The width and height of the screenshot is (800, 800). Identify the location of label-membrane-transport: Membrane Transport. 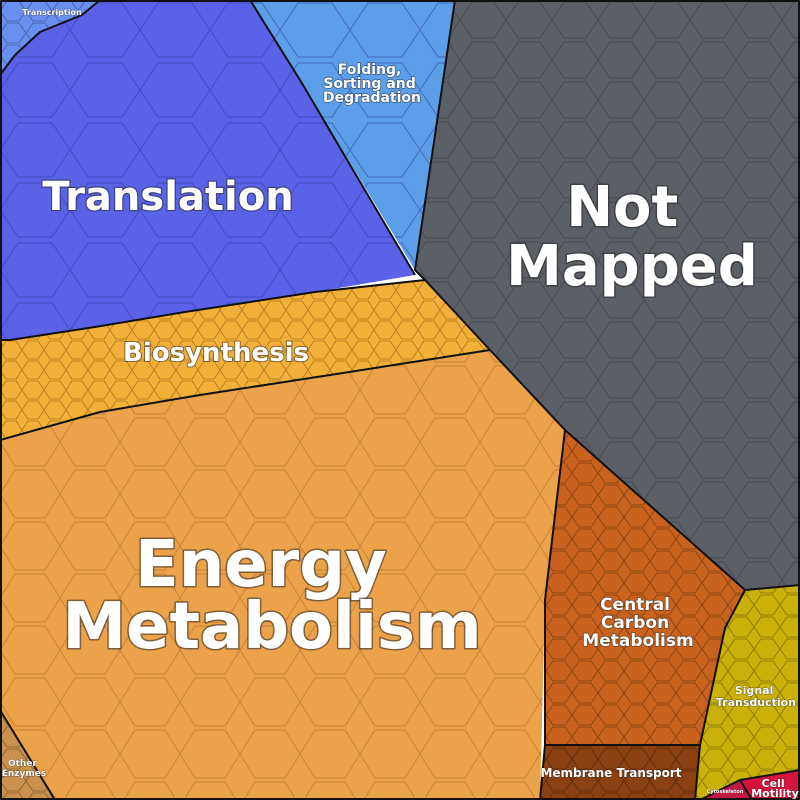
(610, 773).